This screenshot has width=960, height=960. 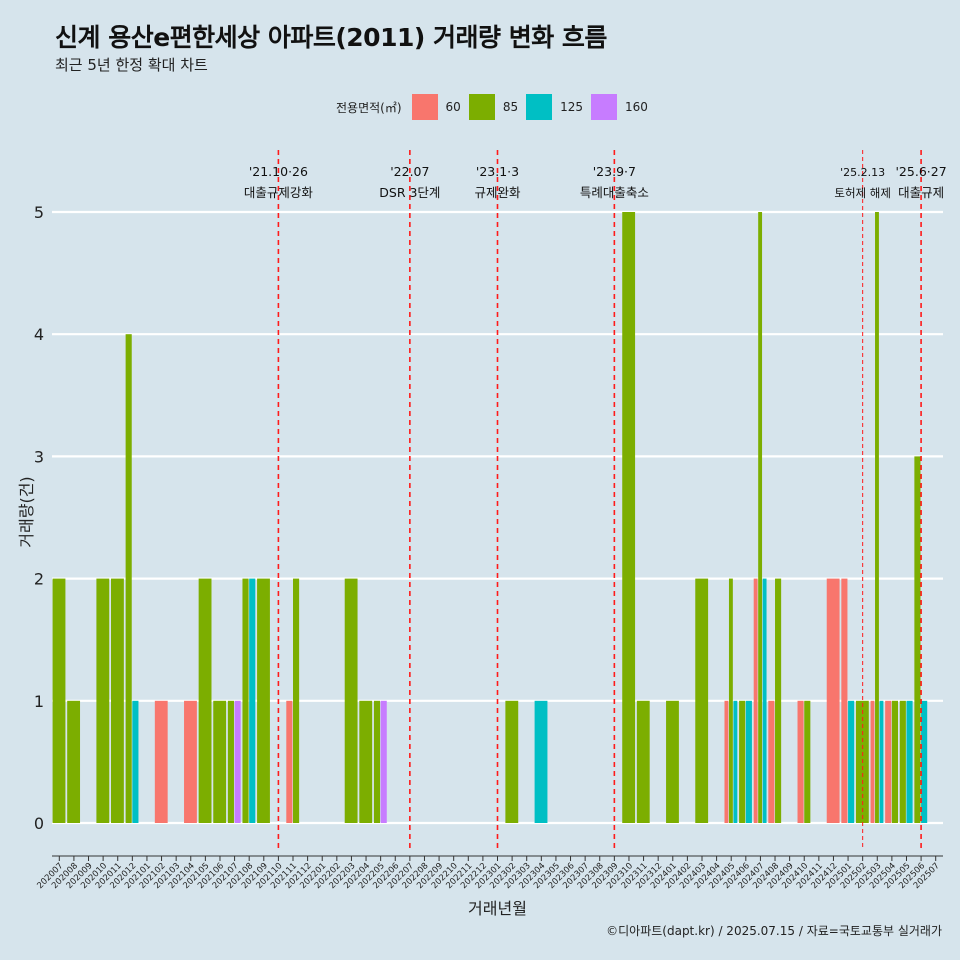 I want to click on annotation-date-5: '25.6·27, so click(x=921, y=171).